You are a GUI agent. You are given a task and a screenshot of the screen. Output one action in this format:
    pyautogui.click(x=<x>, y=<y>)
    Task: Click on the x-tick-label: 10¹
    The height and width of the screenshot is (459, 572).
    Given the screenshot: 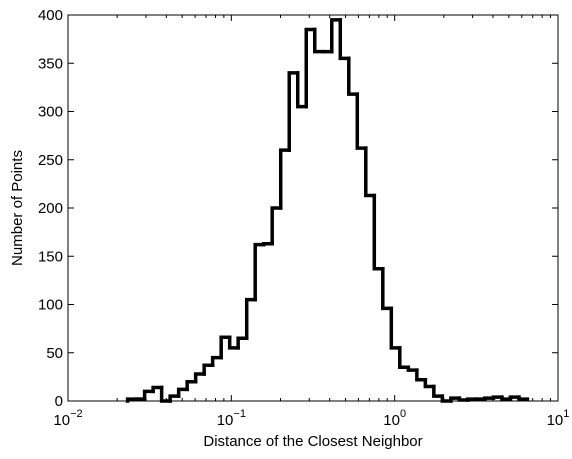 What is the action you would take?
    pyautogui.click(x=558, y=418)
    